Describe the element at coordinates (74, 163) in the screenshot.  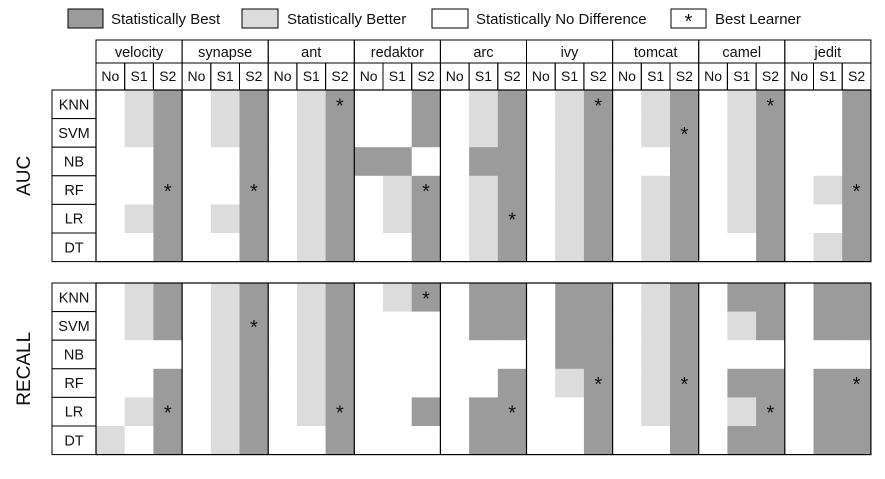
I see `learner-label-nb: NB` at that location.